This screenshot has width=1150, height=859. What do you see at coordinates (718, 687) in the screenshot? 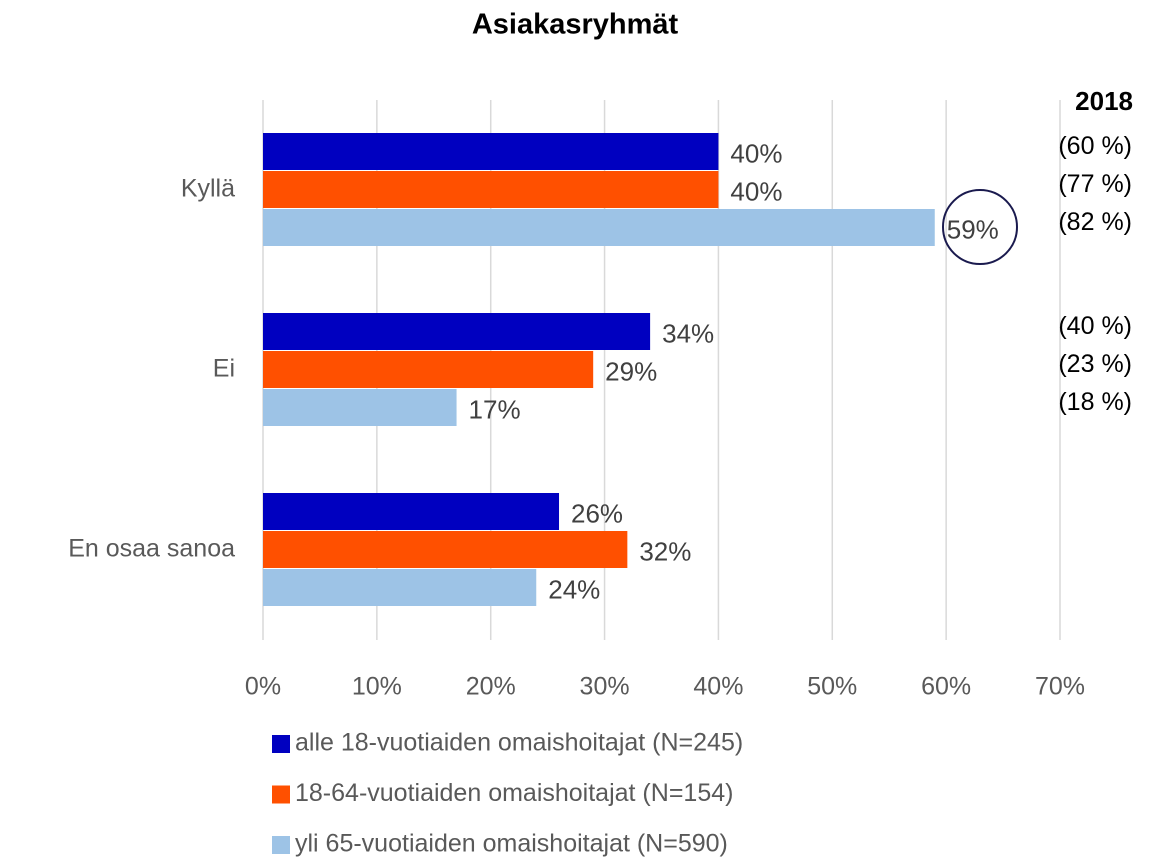
I see `x-tick-label: 40%` at bounding box center [718, 687].